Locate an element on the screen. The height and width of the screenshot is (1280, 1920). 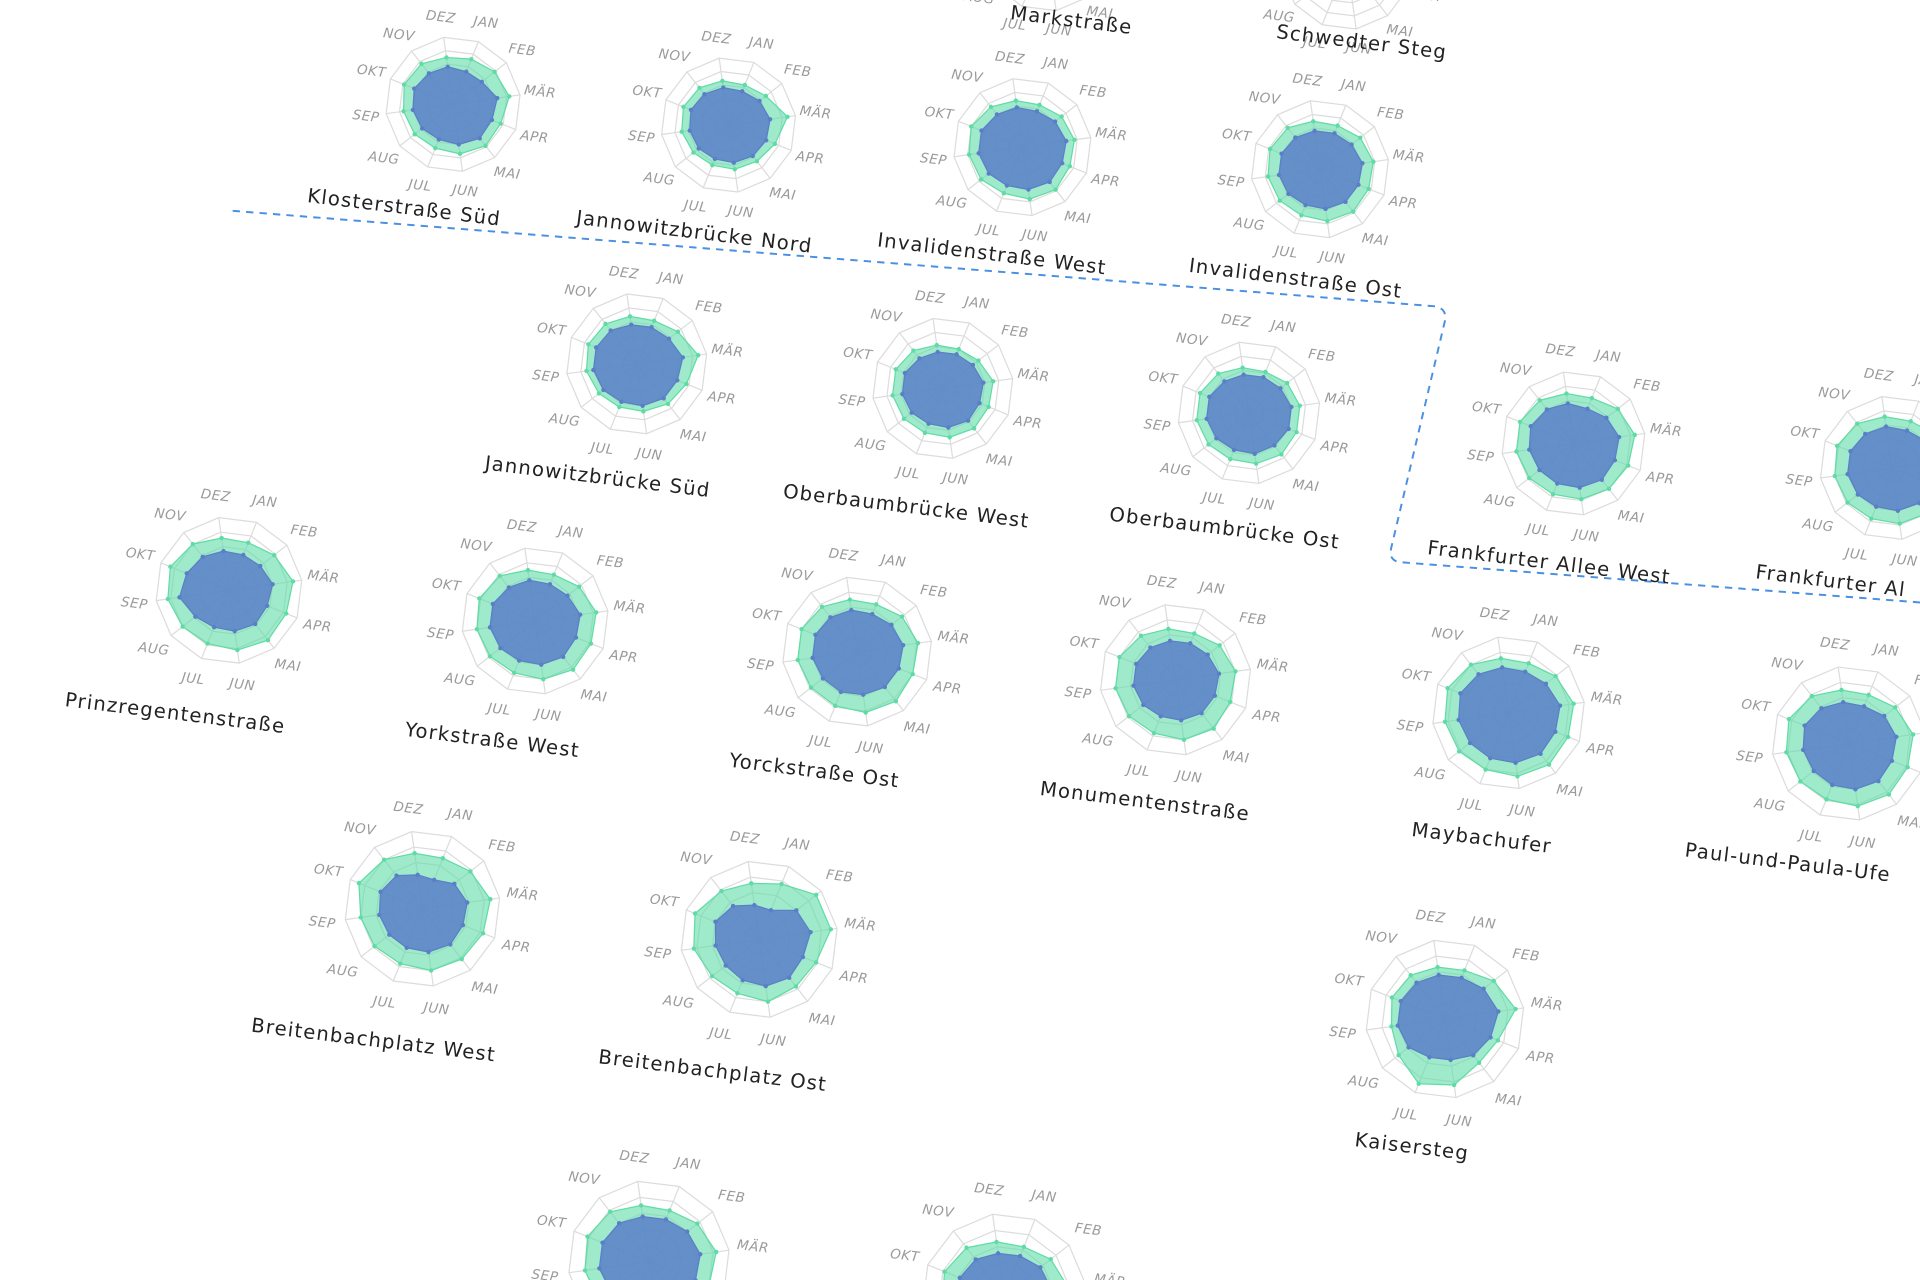
grid-spoke is located at coordinates (966, 1272).